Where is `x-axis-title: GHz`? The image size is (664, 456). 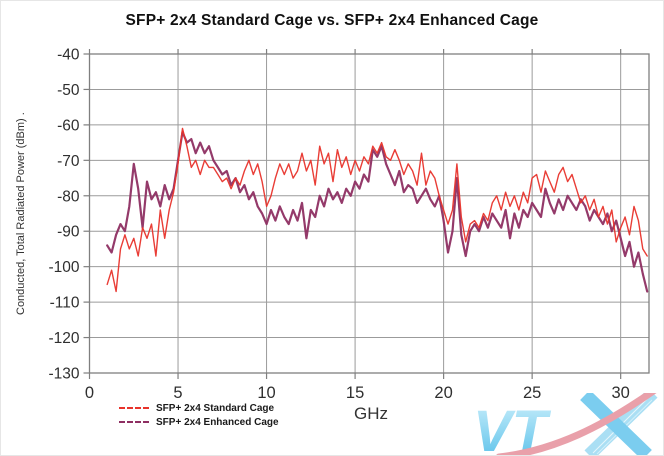 x-axis-title: GHz is located at coordinates (371, 413).